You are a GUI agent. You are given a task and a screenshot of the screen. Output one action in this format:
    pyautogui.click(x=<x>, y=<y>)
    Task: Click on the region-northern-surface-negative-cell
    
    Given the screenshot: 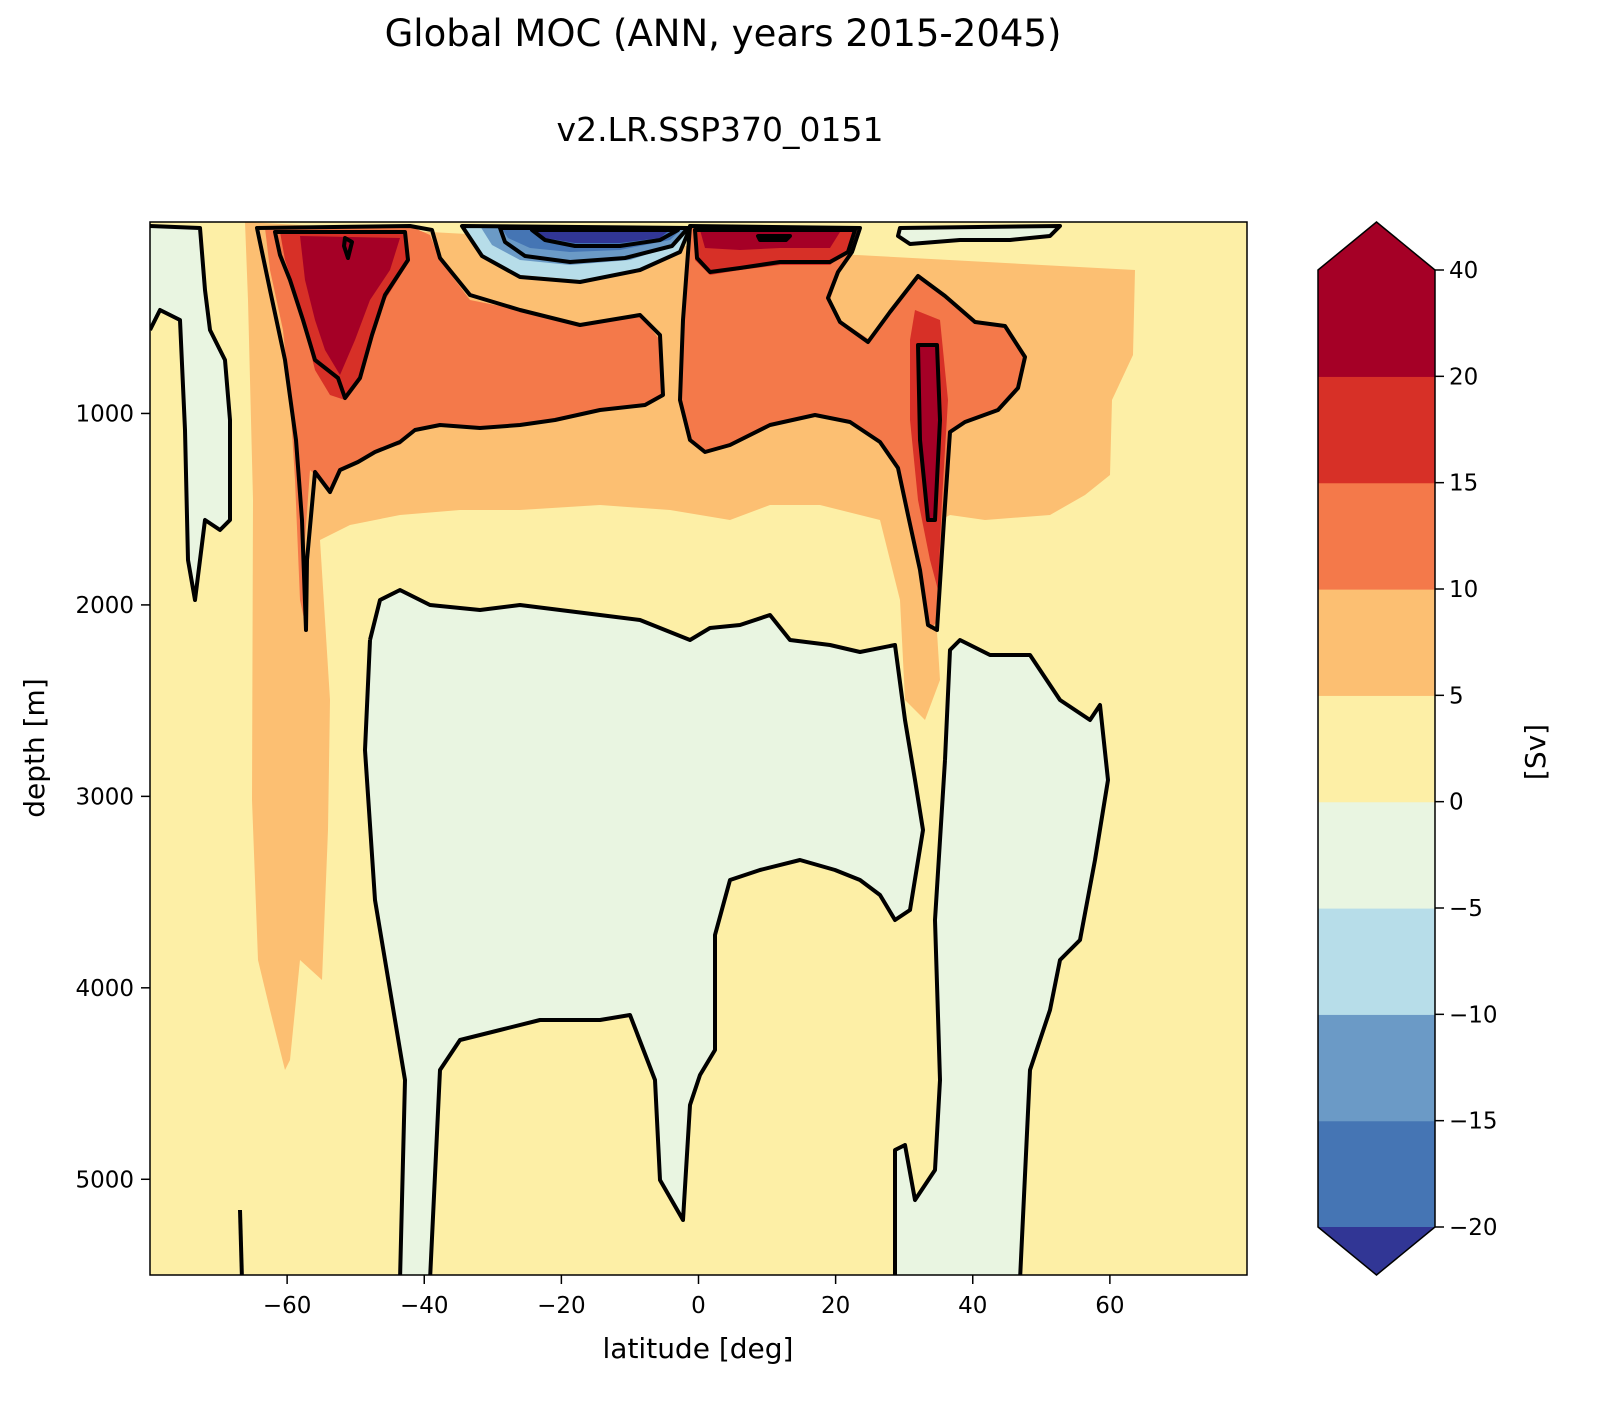 What is the action you would take?
    pyautogui.click(x=979, y=235)
    